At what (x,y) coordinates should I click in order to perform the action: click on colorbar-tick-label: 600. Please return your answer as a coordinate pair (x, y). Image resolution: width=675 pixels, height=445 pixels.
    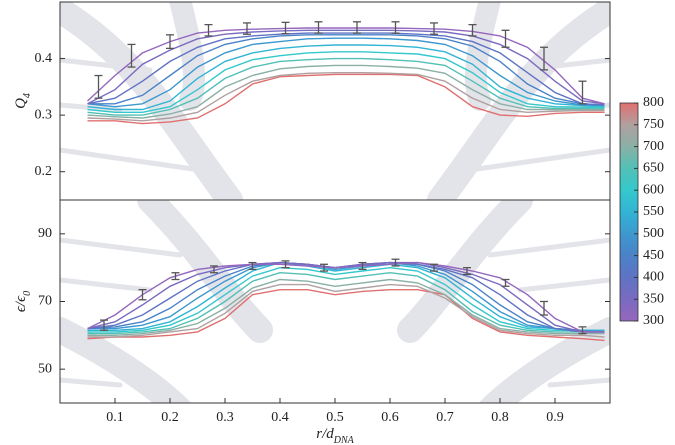
    Looking at the image, I should click on (653, 189).